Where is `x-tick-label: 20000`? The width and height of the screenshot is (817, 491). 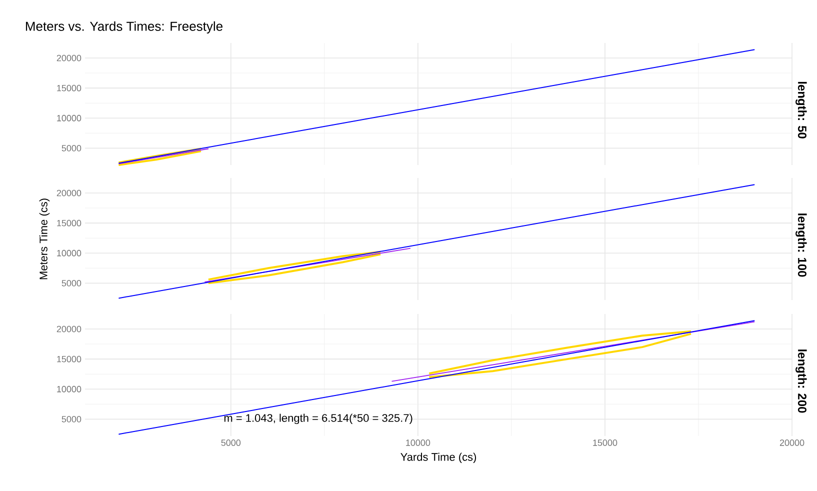
x-tick-label: 20000 is located at coordinates (792, 443).